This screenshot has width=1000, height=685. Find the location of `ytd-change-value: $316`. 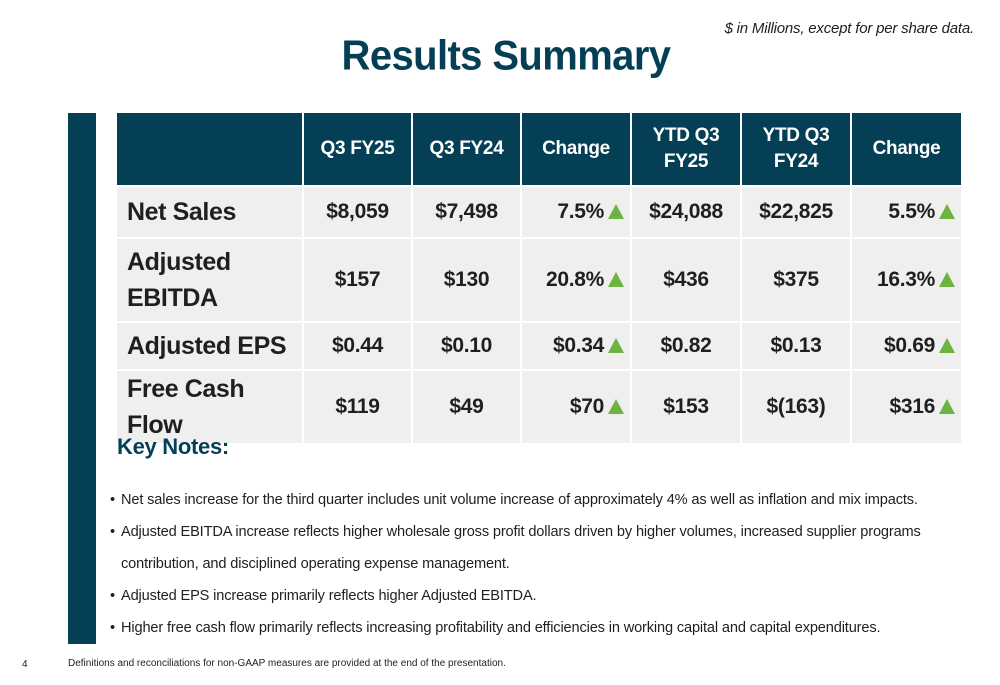

ytd-change-value: $316 is located at coordinates (912, 406).